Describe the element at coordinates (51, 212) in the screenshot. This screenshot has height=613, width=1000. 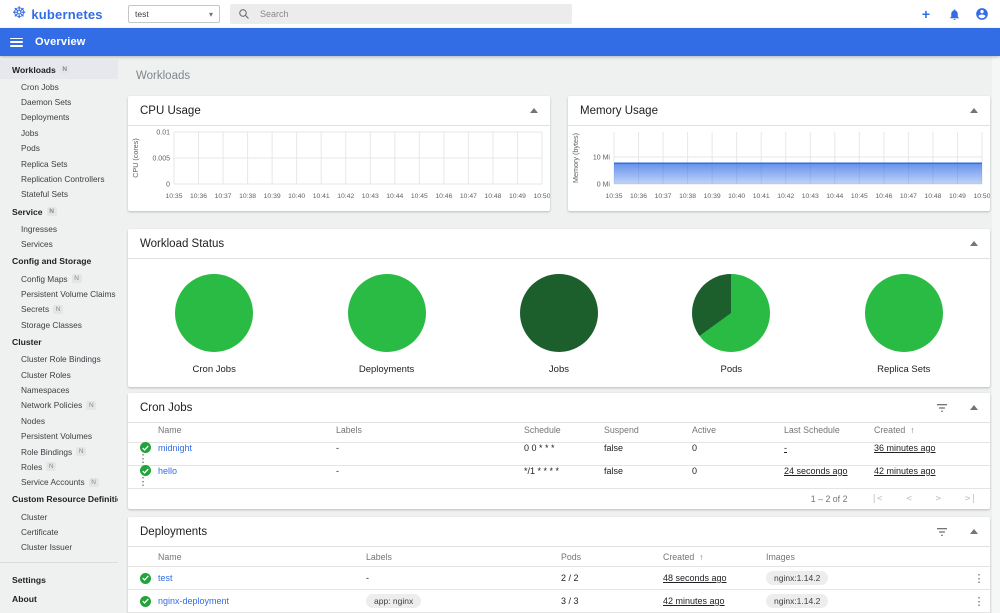
I see `namespaced-badge: N` at that location.